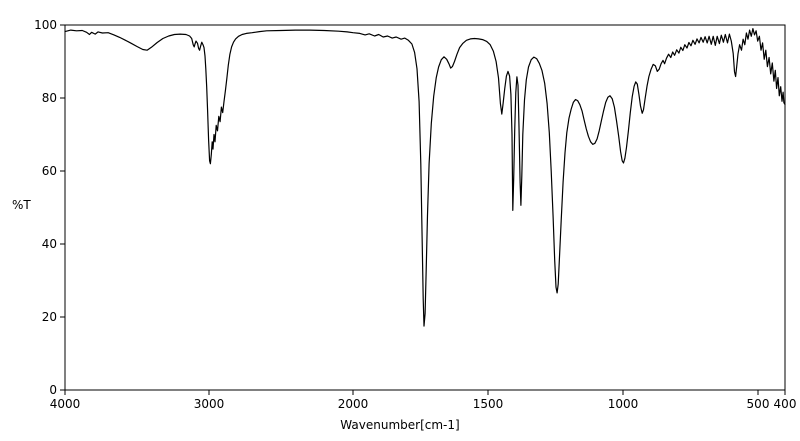 The width and height of the screenshot is (800, 441). I want to click on x-axis-title: Wavenumber[cm-1], so click(400, 425).